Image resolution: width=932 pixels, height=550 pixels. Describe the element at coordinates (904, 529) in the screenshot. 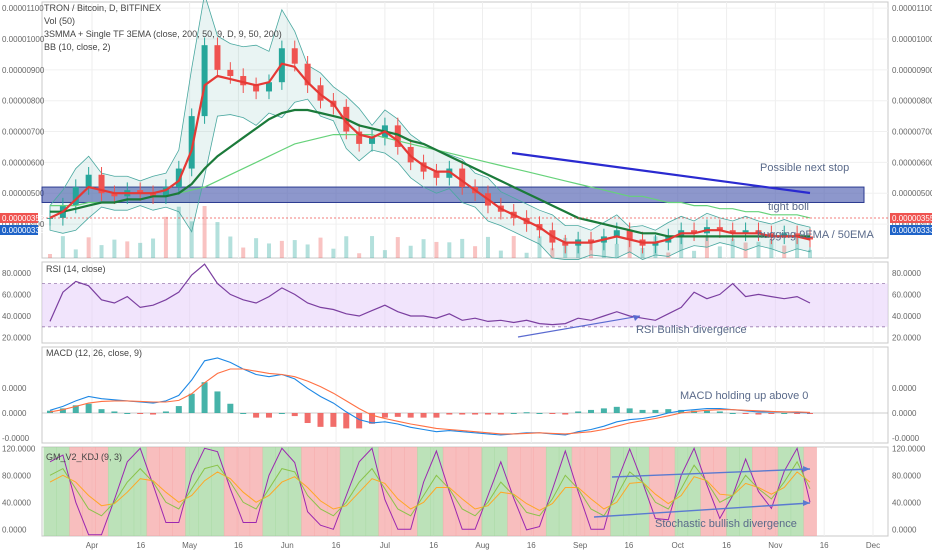

I see `kdj-y-tick-label: 0.0000` at that location.